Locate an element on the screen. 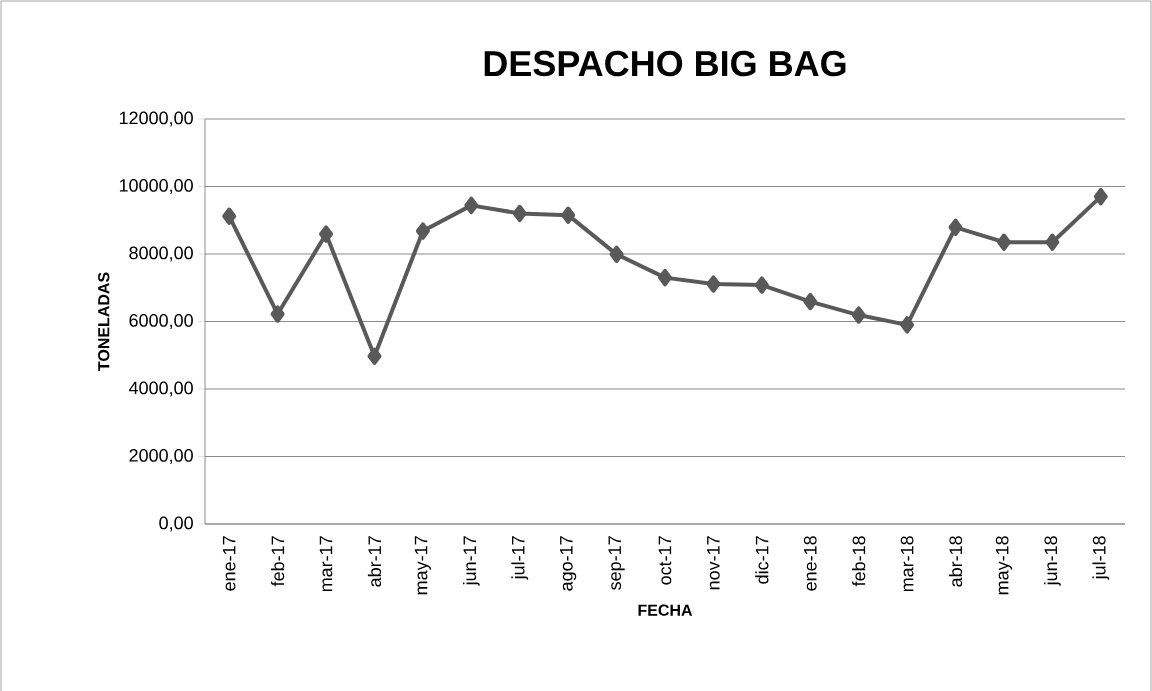  x-tick-label: abr-18 is located at coordinates (955, 561).